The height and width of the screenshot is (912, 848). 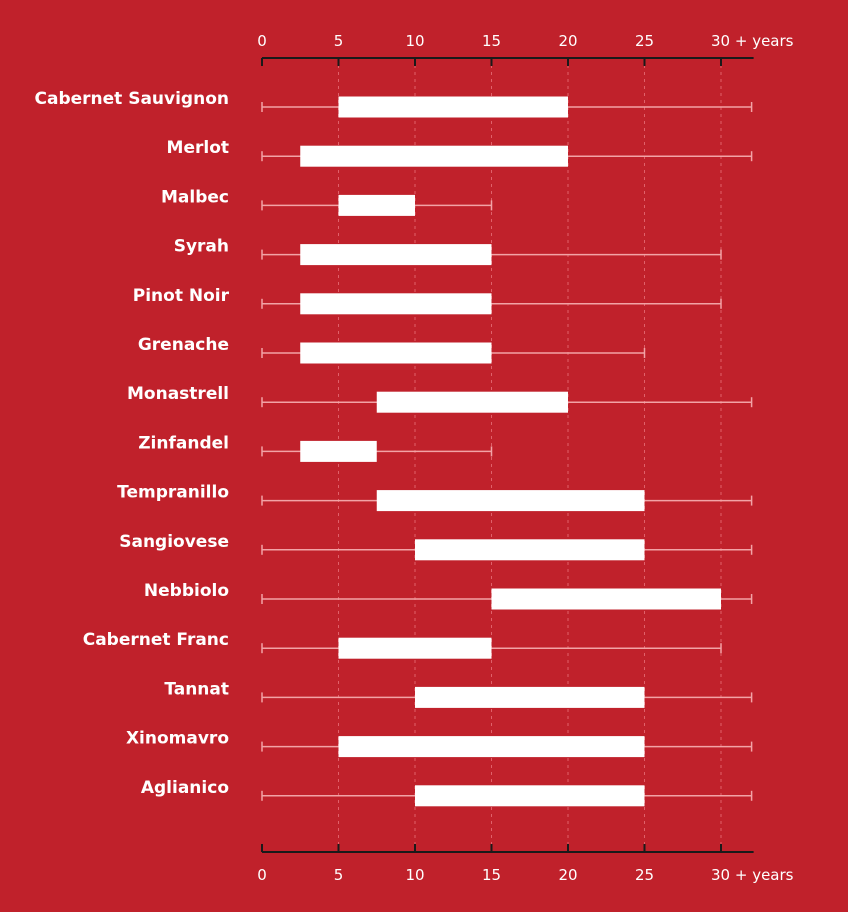 I want to click on category-label: Cabernet Sauvignon, so click(x=132, y=99).